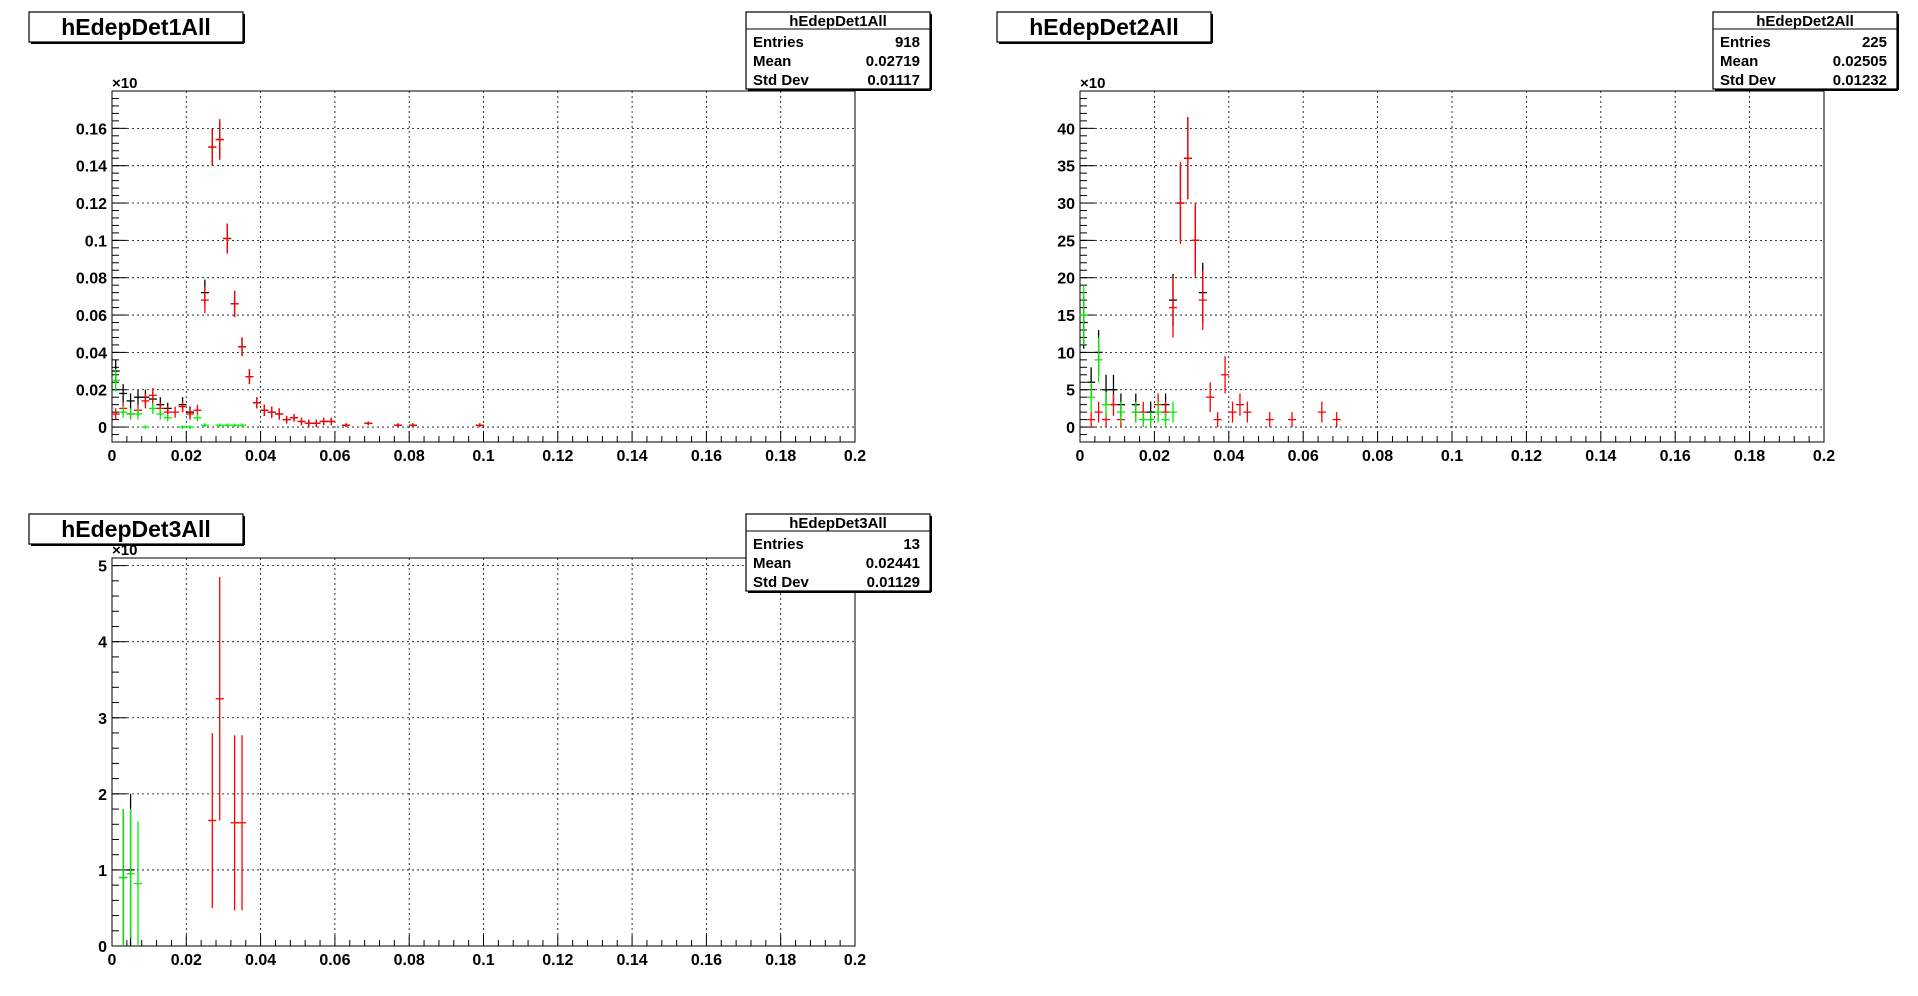 This screenshot has width=1918, height=996. What do you see at coordinates (1066, 129) in the screenshot?
I see `y-tick-label: 40` at bounding box center [1066, 129].